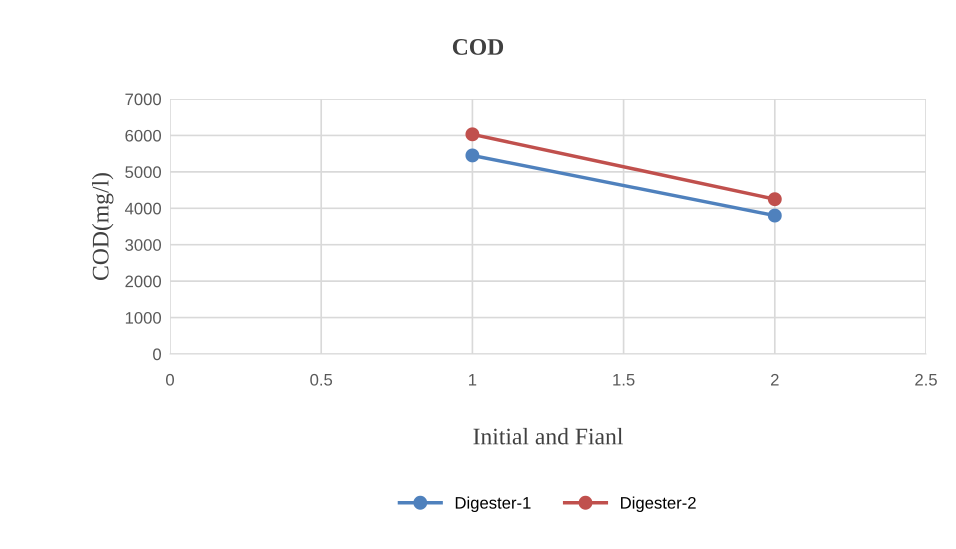  I want to click on y-tick-label: 0, so click(157, 354).